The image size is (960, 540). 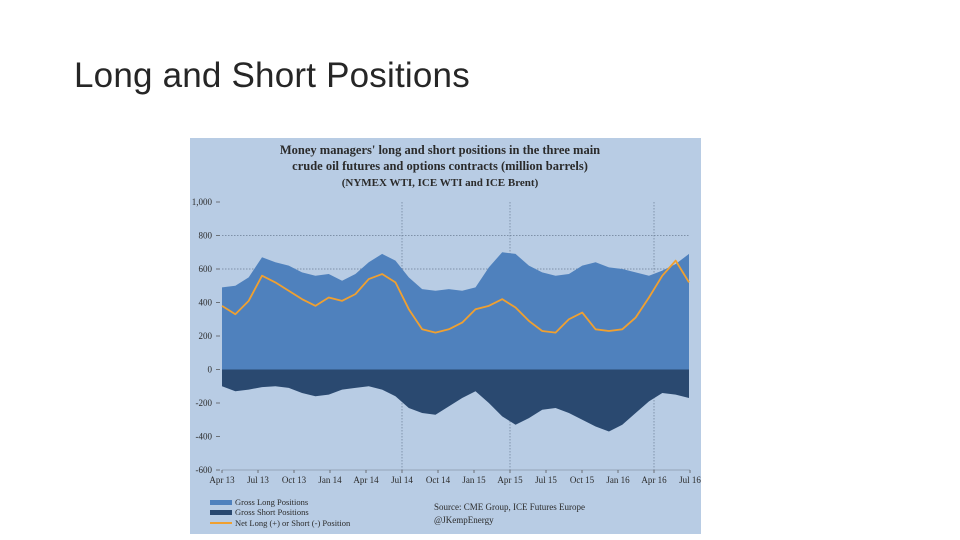 I want to click on x-tick-label: Apr 13, so click(x=222, y=480).